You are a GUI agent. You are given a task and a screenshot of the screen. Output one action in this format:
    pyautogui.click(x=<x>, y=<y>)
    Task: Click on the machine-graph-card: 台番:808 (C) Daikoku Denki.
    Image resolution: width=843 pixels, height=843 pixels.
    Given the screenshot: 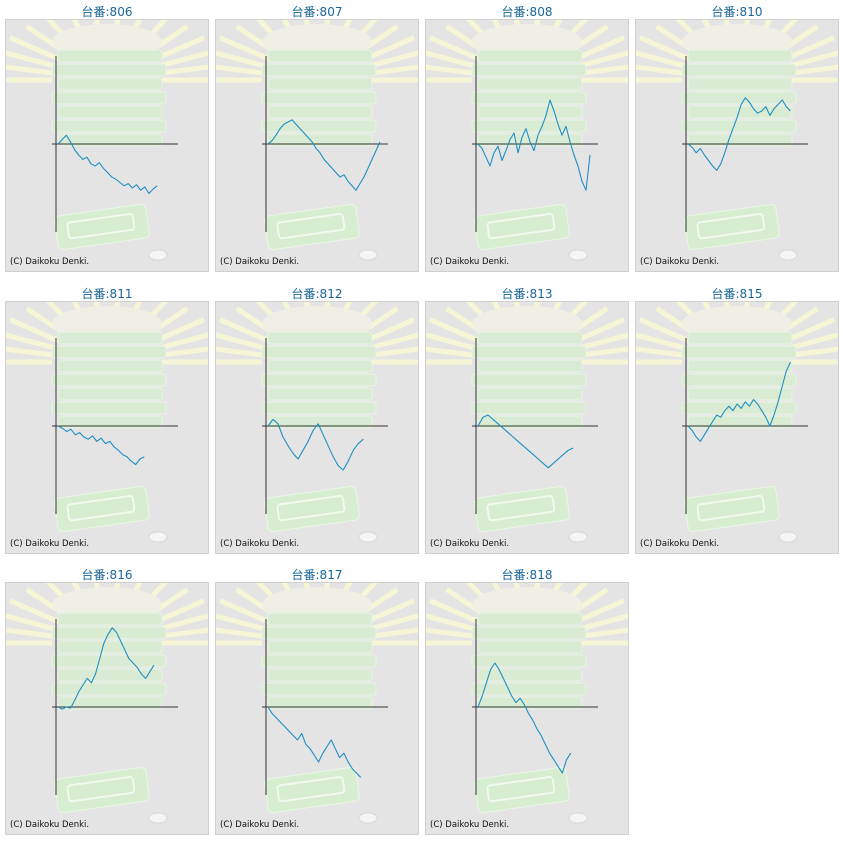 What is the action you would take?
    pyautogui.click(x=527, y=137)
    